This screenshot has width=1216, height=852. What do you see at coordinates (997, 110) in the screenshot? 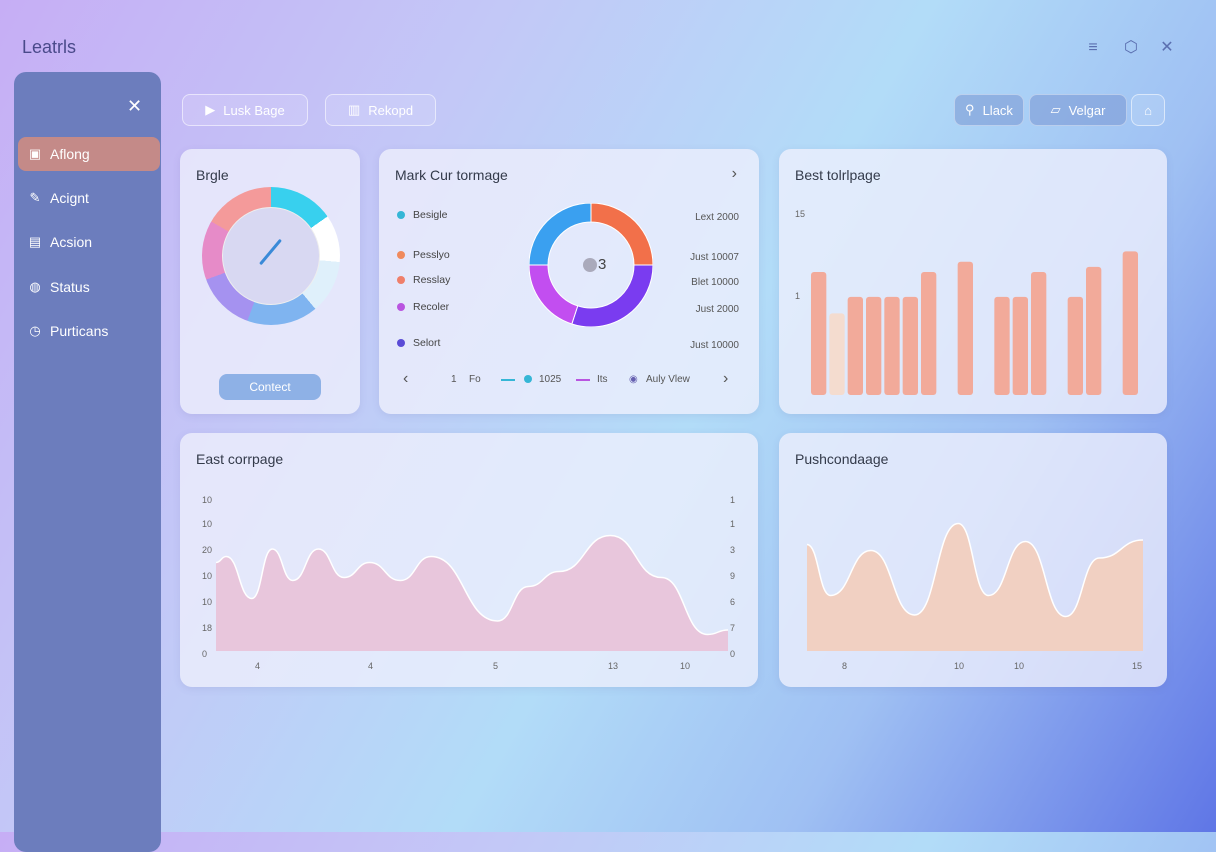
I see `search-label: Llack` at bounding box center [997, 110].